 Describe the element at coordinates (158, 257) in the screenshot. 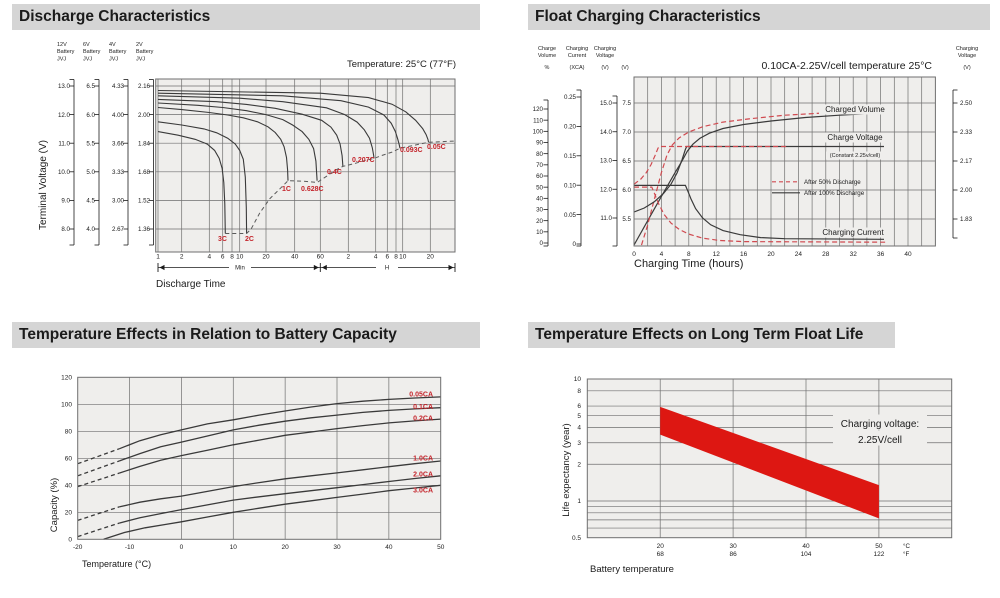

I see `svg-text: 1` at that location.